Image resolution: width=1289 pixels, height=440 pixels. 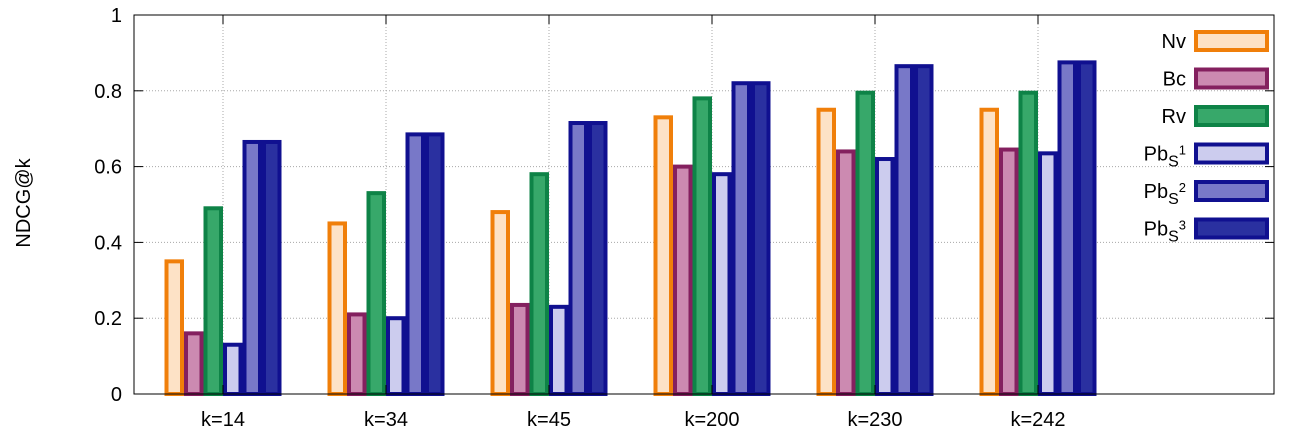 What do you see at coordinates (549, 420) in the screenshot?
I see `x-tick-label: k=45` at bounding box center [549, 420].